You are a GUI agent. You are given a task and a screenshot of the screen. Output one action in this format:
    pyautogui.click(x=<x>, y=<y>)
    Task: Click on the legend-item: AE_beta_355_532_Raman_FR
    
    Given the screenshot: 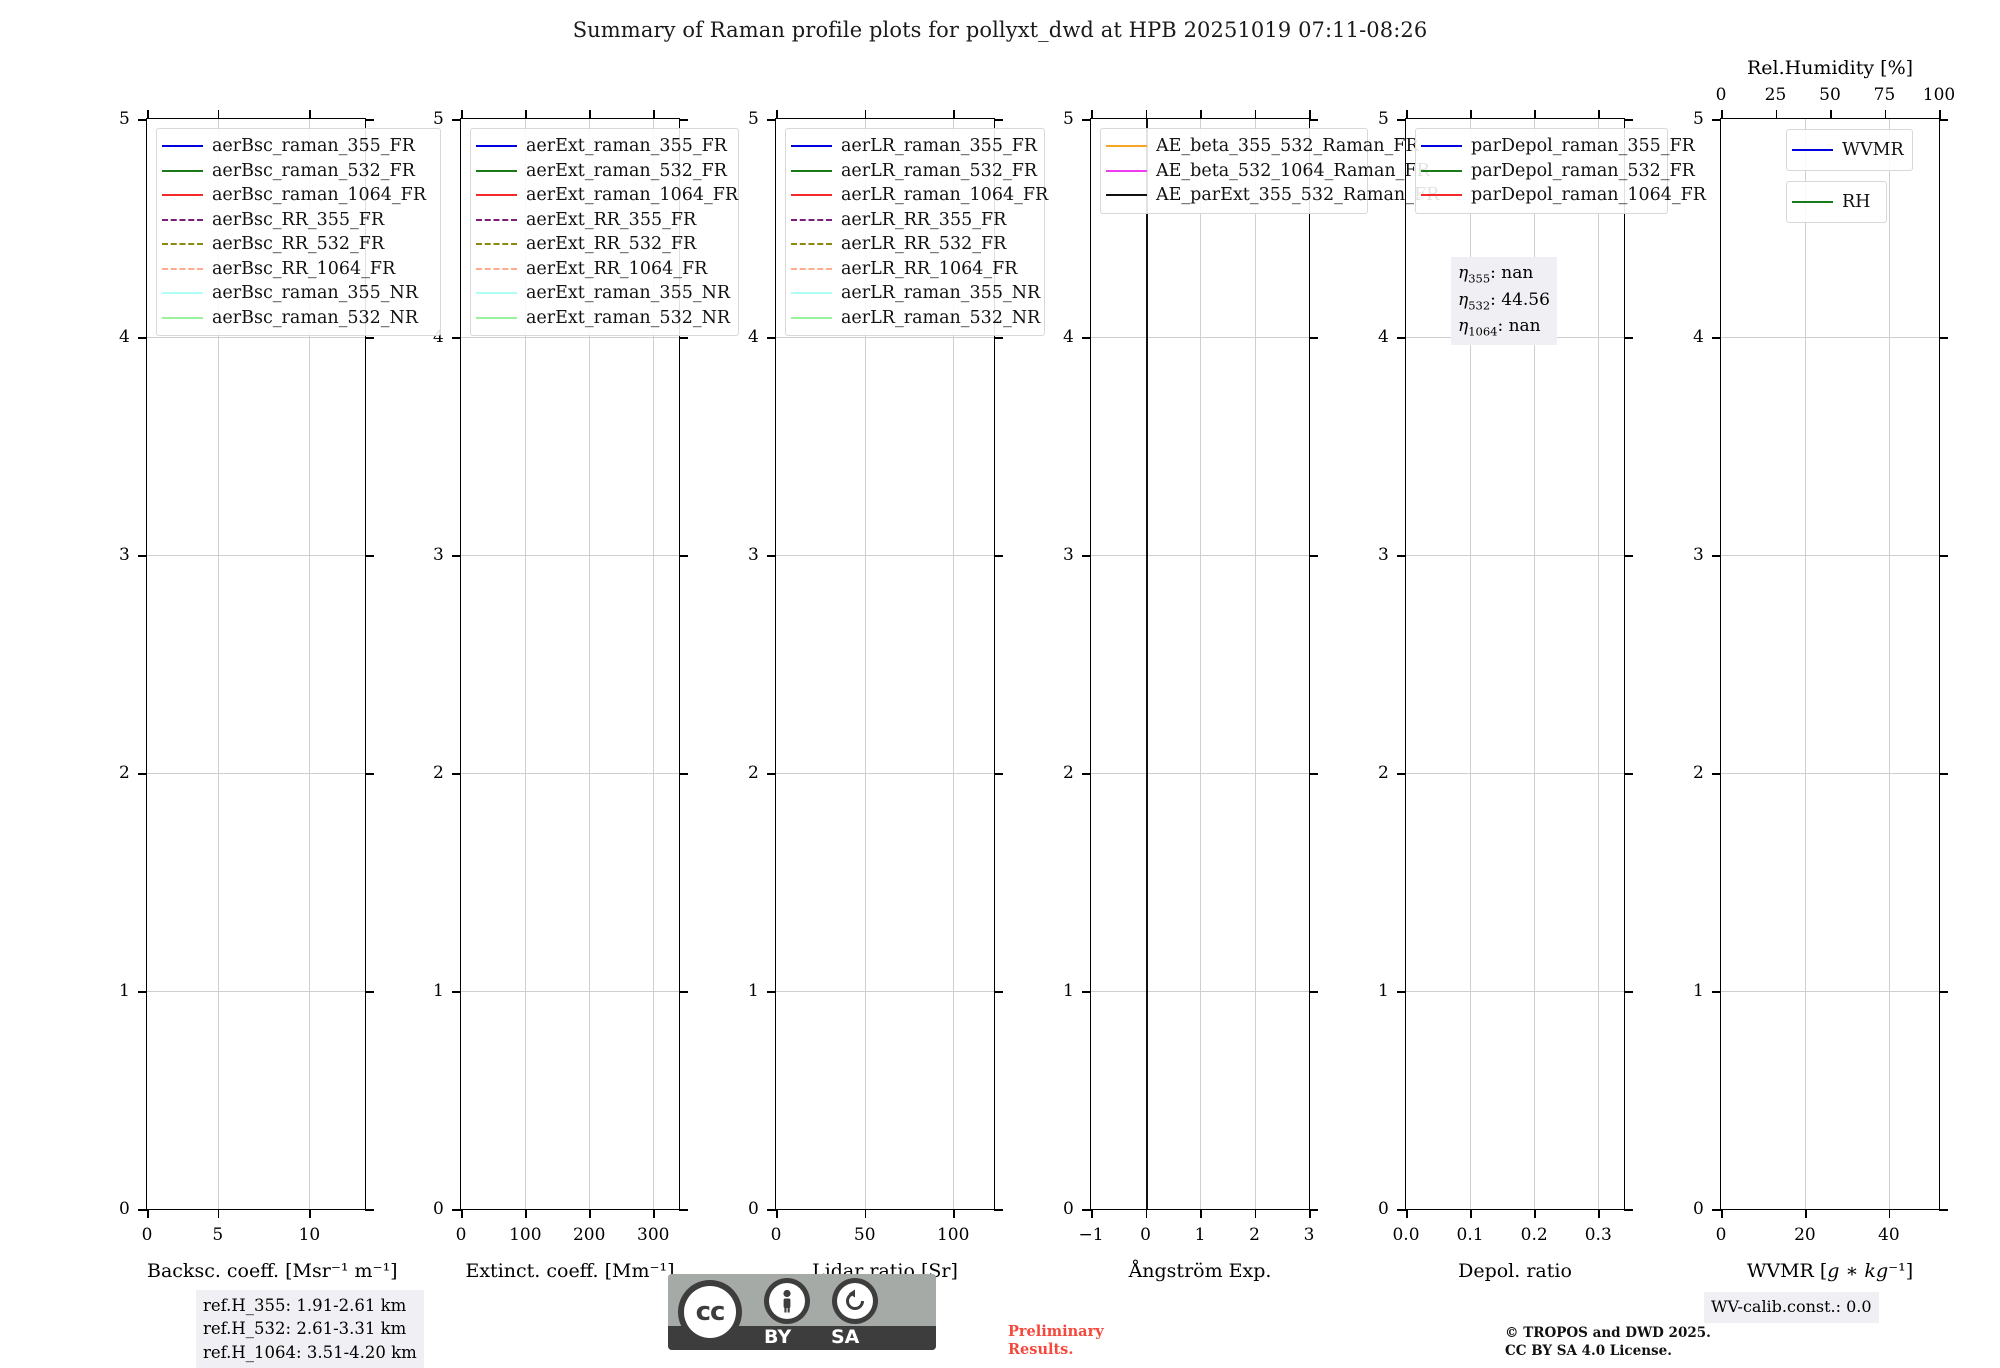 What is the action you would take?
    pyautogui.click(x=1262, y=146)
    